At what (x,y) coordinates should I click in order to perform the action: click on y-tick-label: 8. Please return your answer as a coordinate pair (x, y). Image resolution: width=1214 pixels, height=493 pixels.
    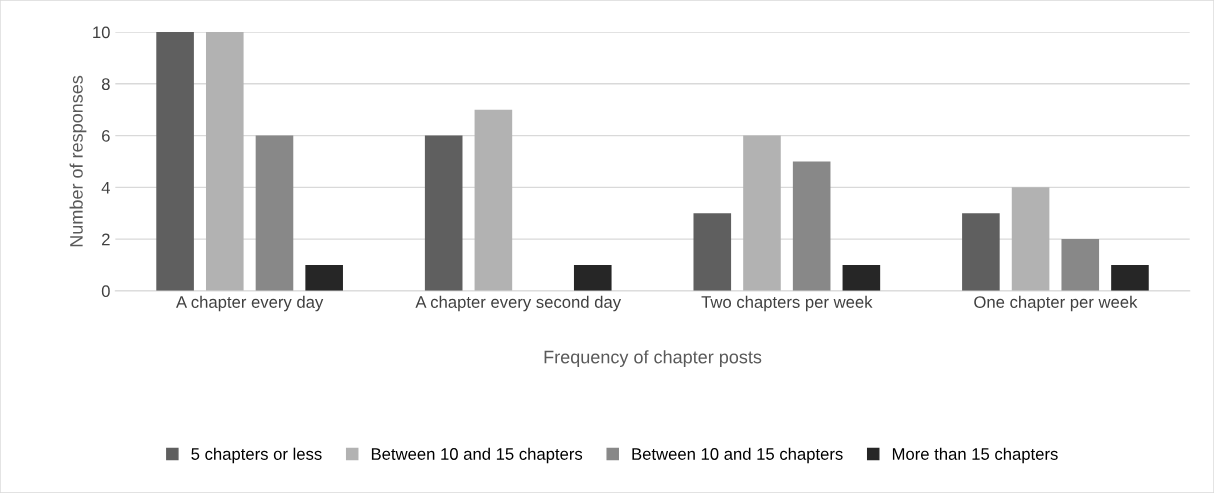
    Looking at the image, I should click on (105, 84).